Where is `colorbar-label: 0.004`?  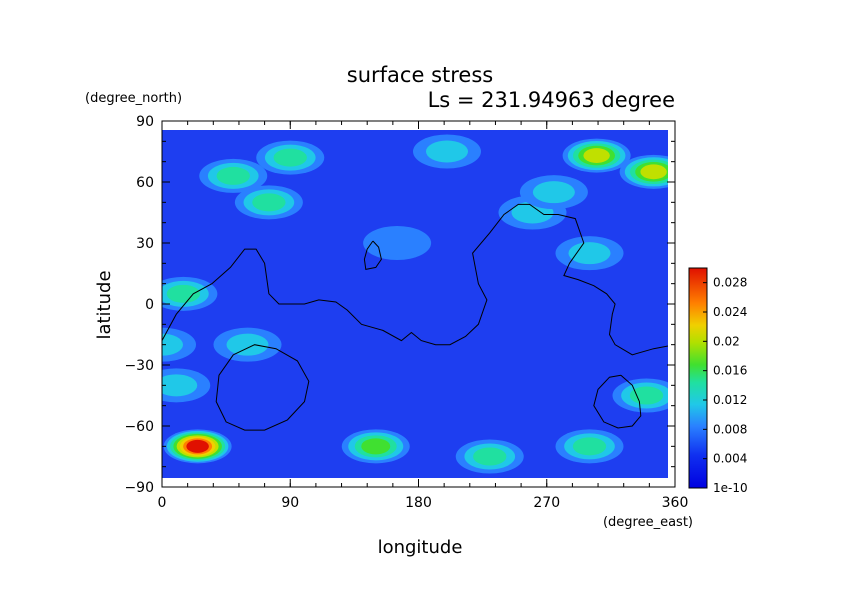 colorbar-label: 0.004 is located at coordinates (730, 459).